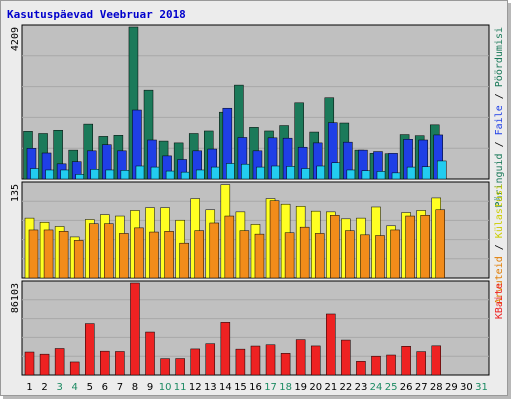 The height and width of the screenshot is (400, 512). I want to click on chart-title: Kasutuspäevad Veebruar 2018, so click(96, 14).